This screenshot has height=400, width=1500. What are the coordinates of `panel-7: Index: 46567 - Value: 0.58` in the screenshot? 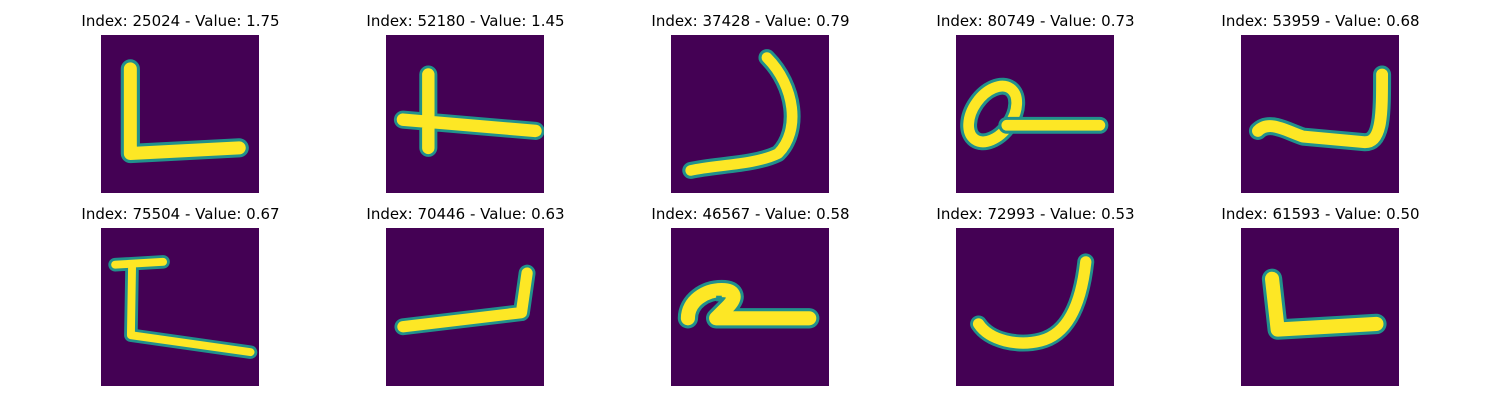 It's located at (750, 300).